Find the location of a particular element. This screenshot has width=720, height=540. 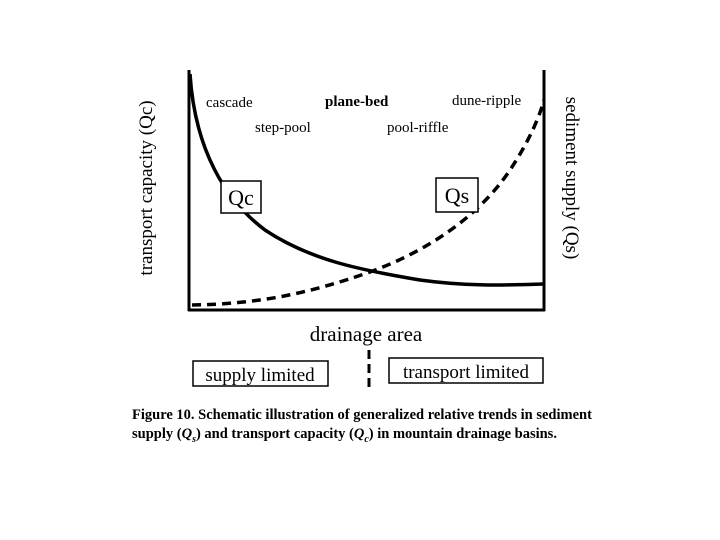

x-label: drainage area is located at coordinates (366, 334).